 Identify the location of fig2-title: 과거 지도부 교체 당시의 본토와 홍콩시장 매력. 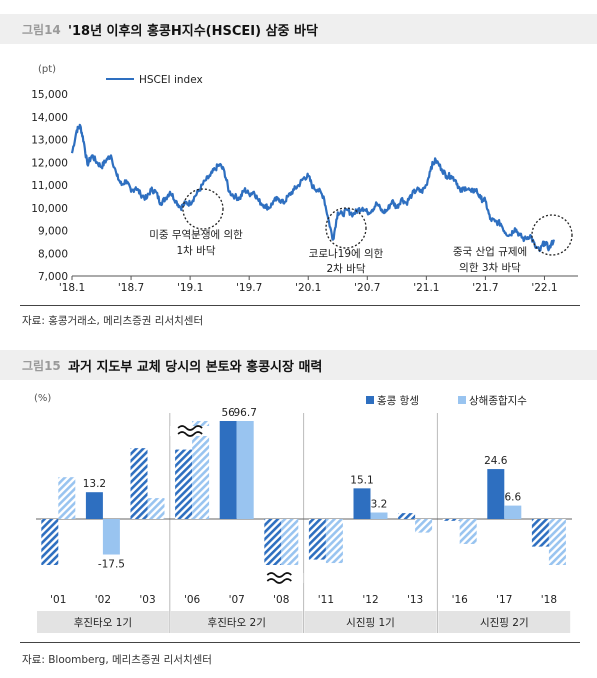
(195, 367).